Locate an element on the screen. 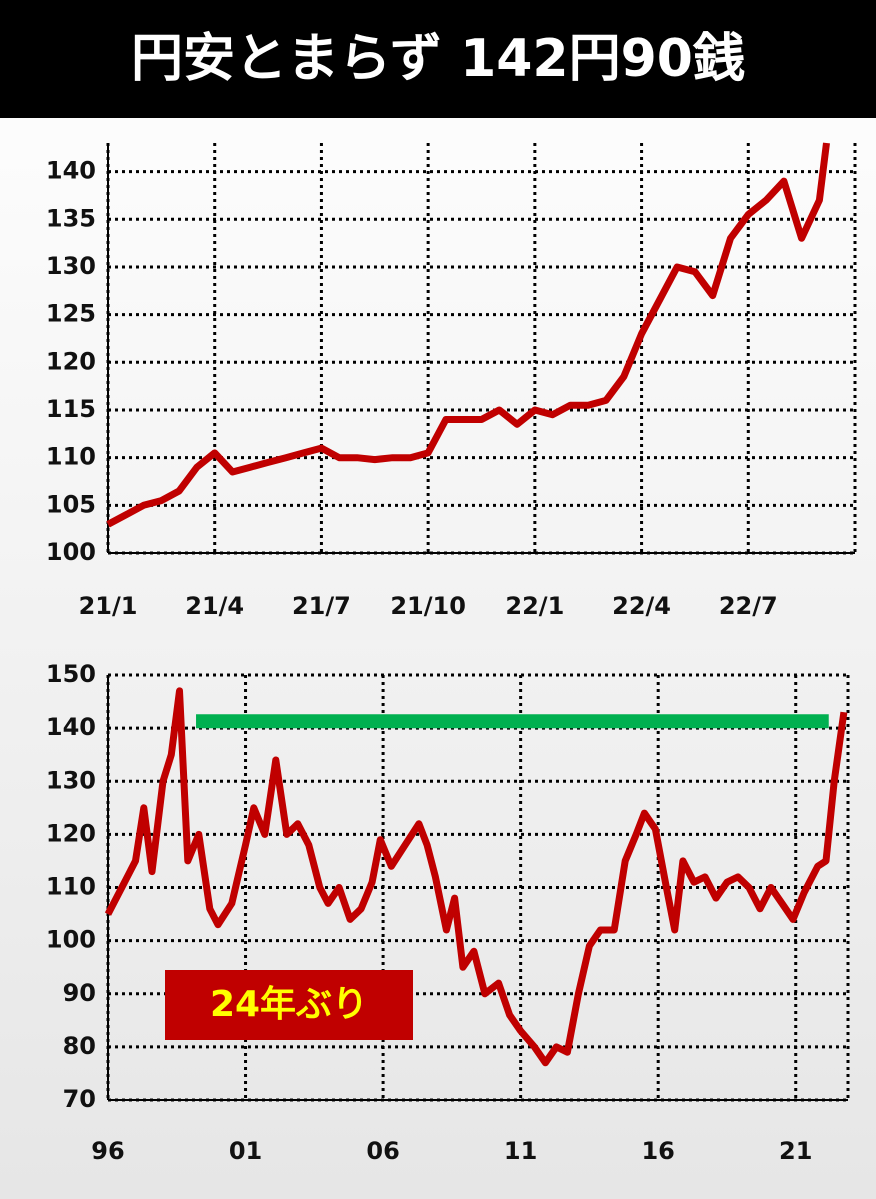 This screenshot has width=876, height=1199. y-tick-label: 105 is located at coordinates (71, 504).